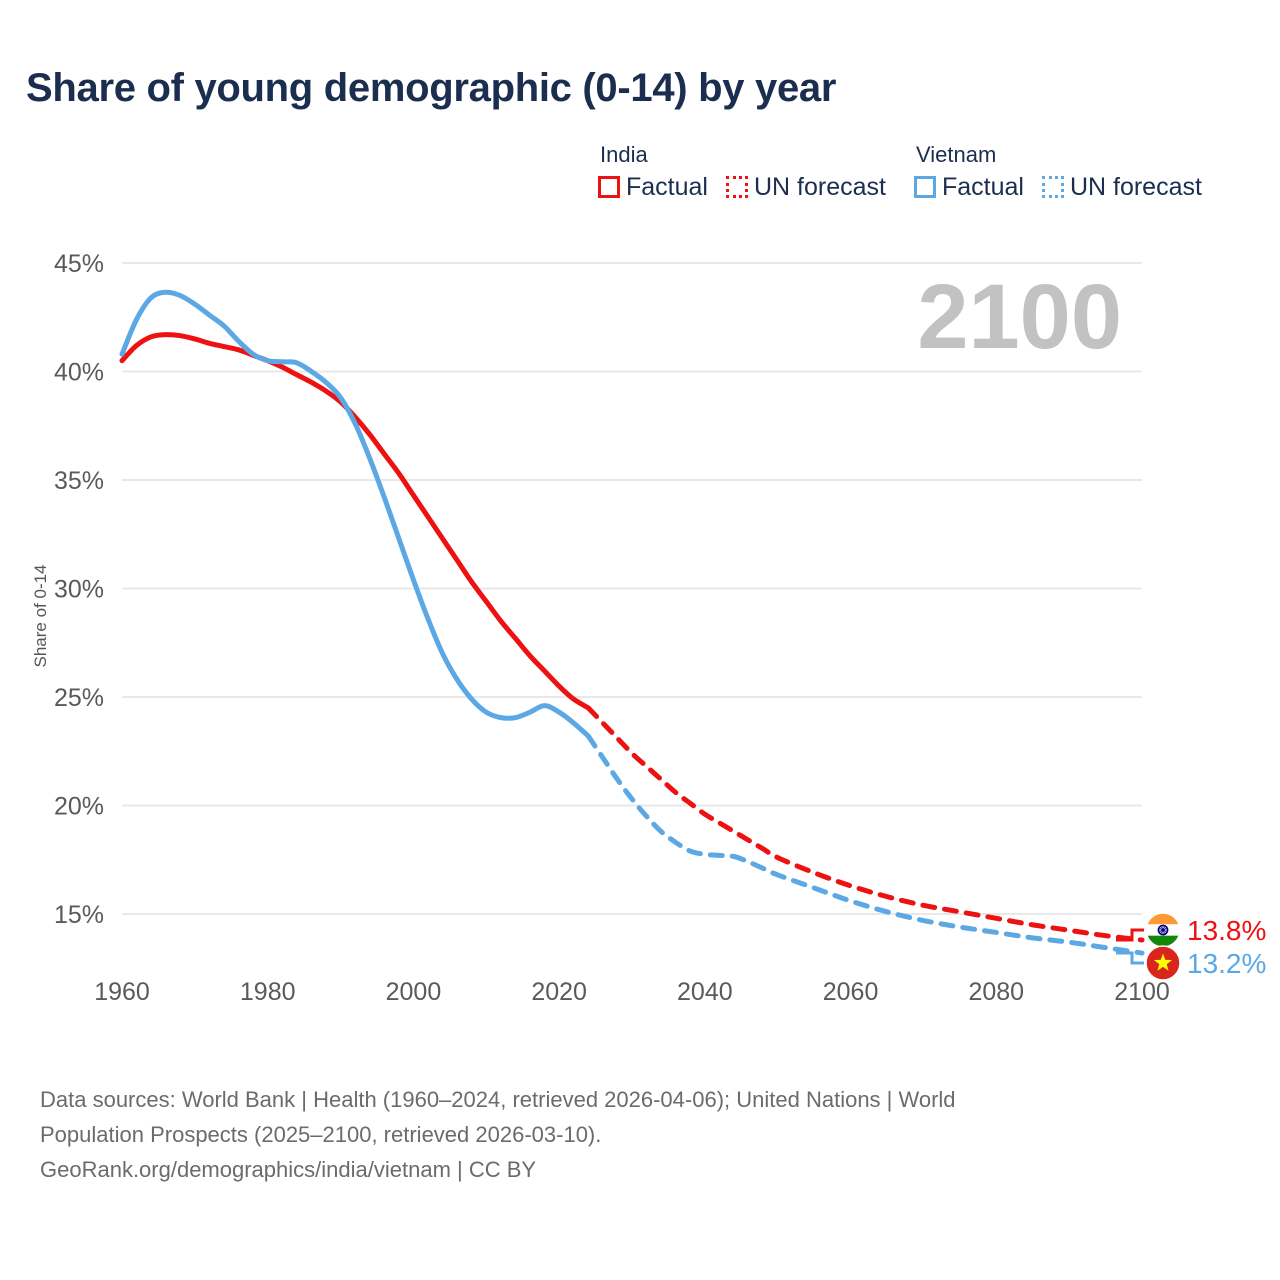 This screenshot has height=1280, width=1280. Describe the element at coordinates (982, 187) in the screenshot. I see `legend-label-vietnam-factual: Factual` at that location.